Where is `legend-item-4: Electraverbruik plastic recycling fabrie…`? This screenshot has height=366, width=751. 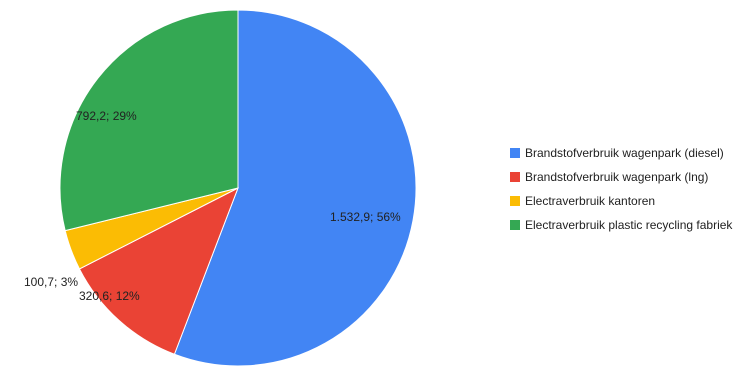
legend-item-4: Electraverbruik plastic recycling fabrie… is located at coordinates (621, 225).